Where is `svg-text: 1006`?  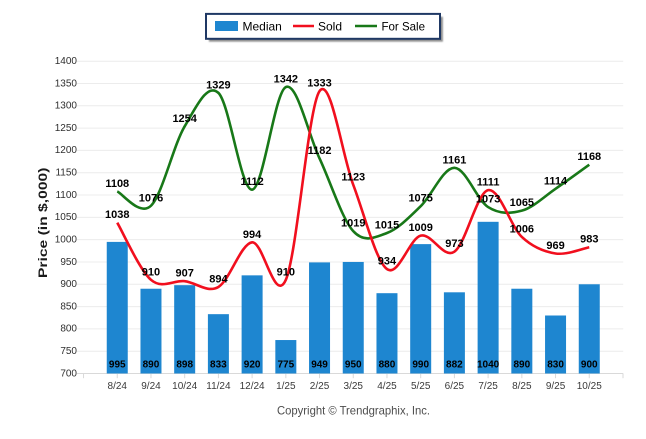 svg-text: 1006 is located at coordinates (522, 229).